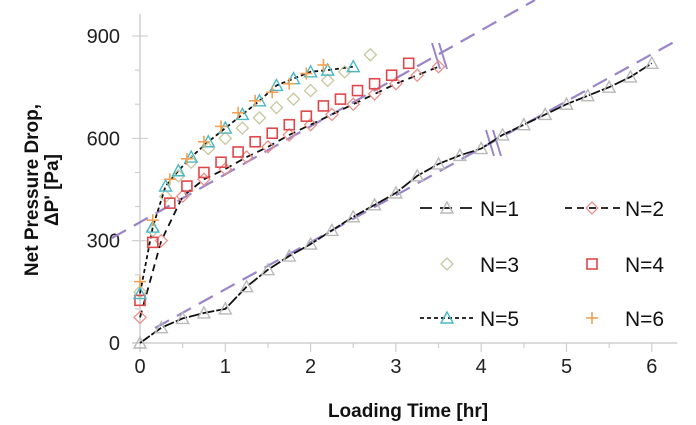 This screenshot has width=696, height=425. Describe the element at coordinates (499, 319) in the screenshot. I see `legend-label: N=5` at that location.